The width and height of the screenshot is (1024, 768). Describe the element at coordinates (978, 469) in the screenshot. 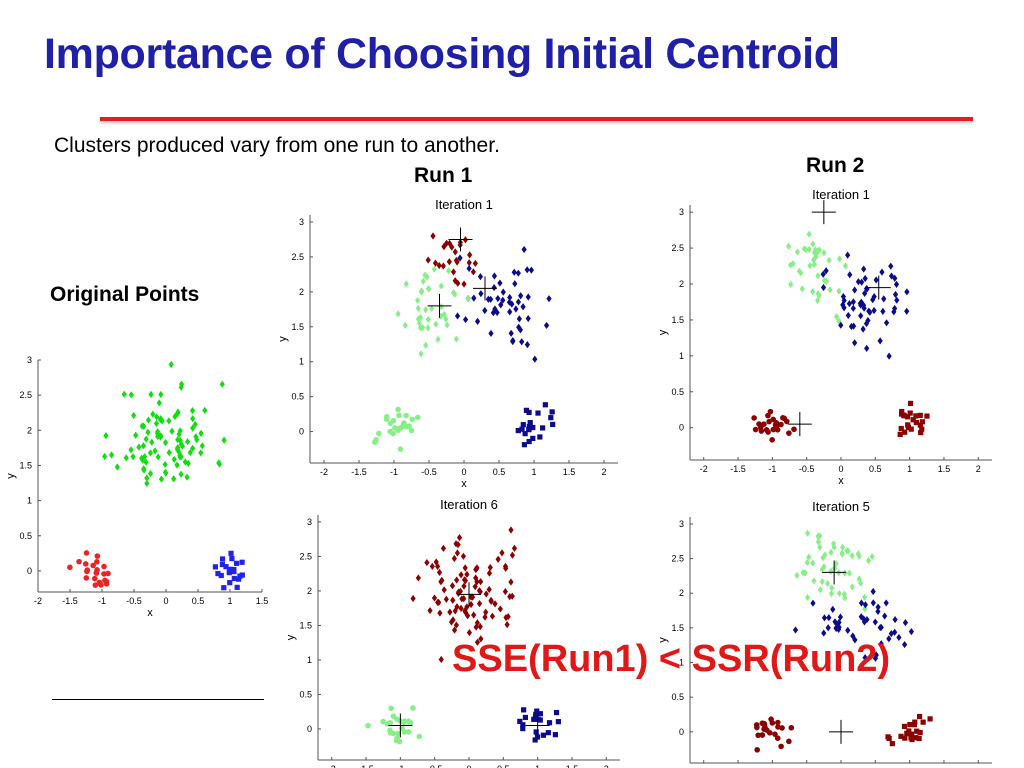

I see `x-tick-label: 2` at that location.